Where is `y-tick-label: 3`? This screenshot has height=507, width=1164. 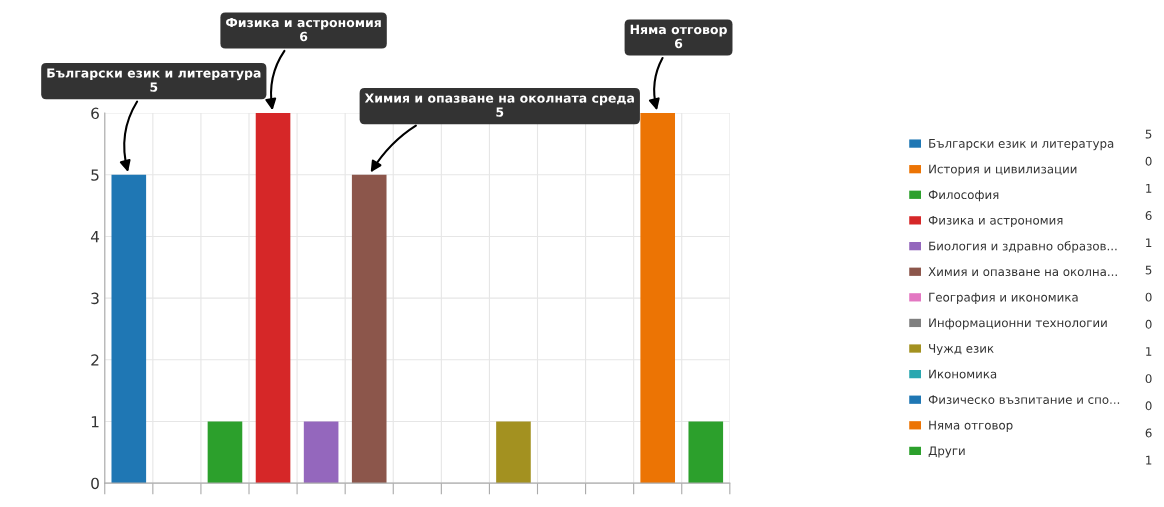 y-tick-label: 3 is located at coordinates (95, 298).